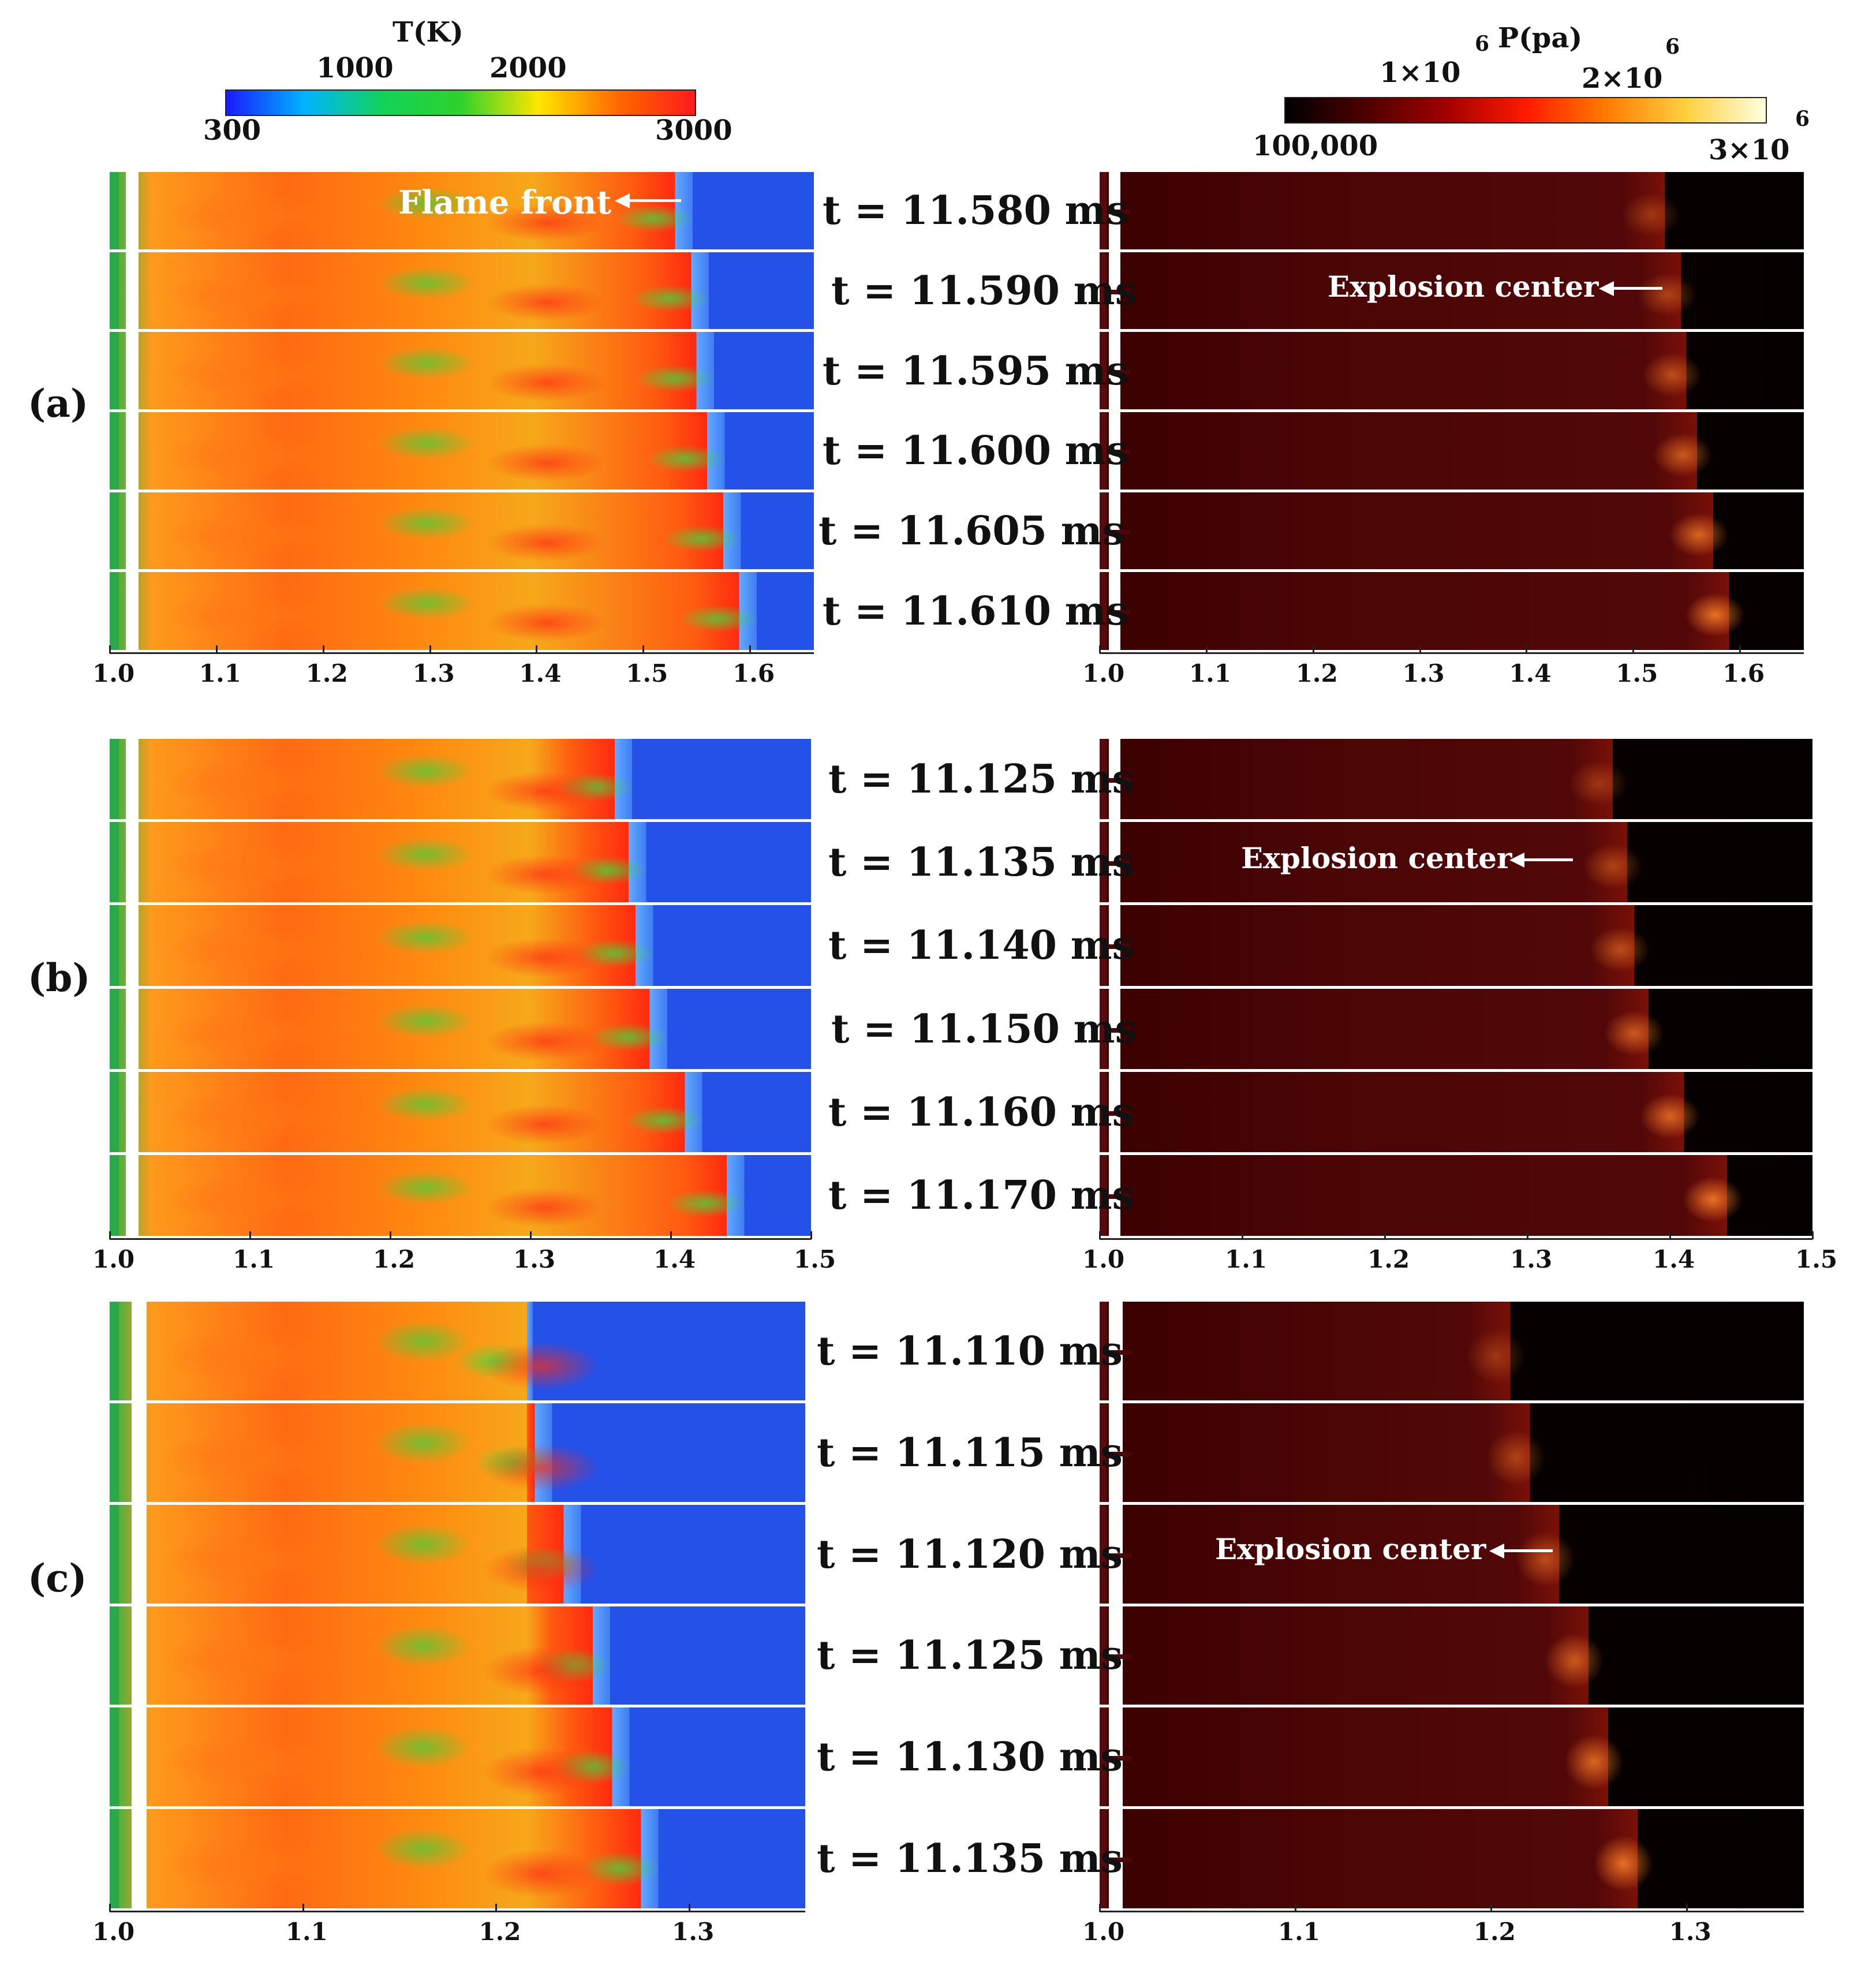 This screenshot has width=1850, height=1988. What do you see at coordinates (984, 1029) in the screenshot?
I see `time-label: t = 11.150 ms` at bounding box center [984, 1029].